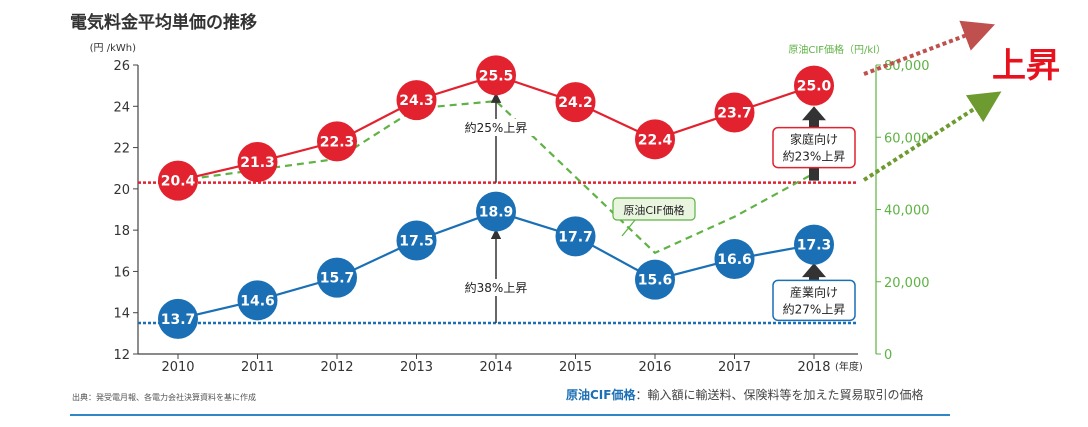  I want to click on data-label-residential: 22.4, so click(655, 140).